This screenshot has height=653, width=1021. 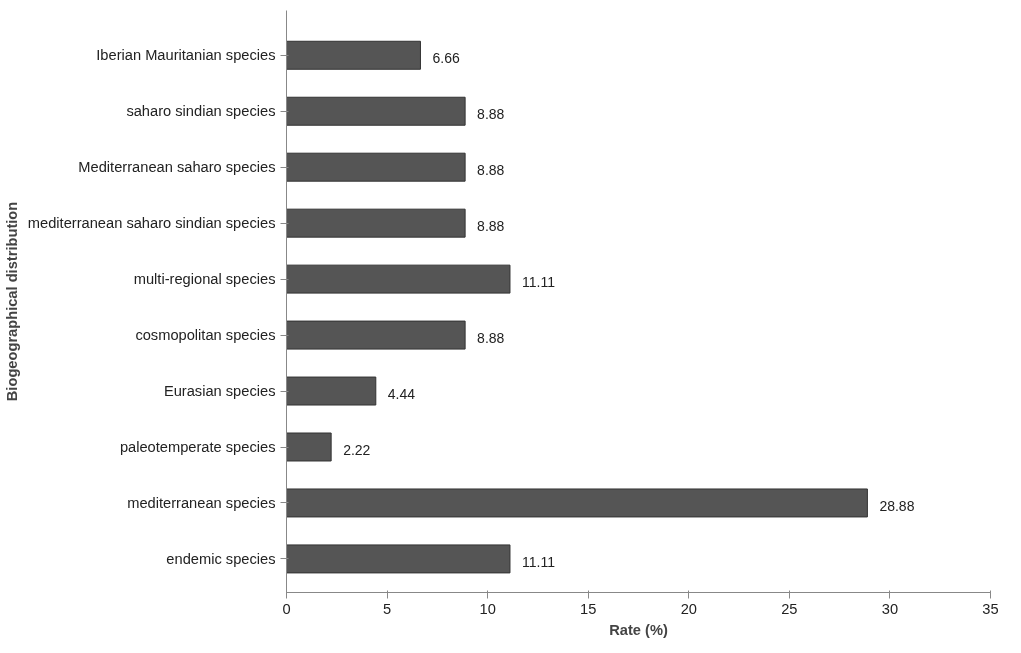 I want to click on y-tick-label: cosmopolitan species, so click(x=205, y=335).